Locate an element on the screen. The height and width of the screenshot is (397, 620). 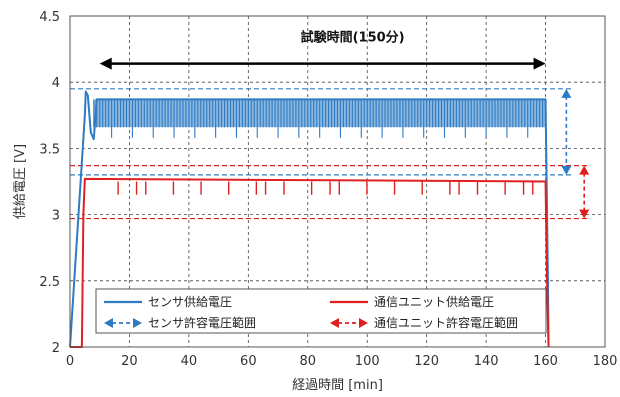
y-tick-label: 3 is located at coordinates (56, 216).